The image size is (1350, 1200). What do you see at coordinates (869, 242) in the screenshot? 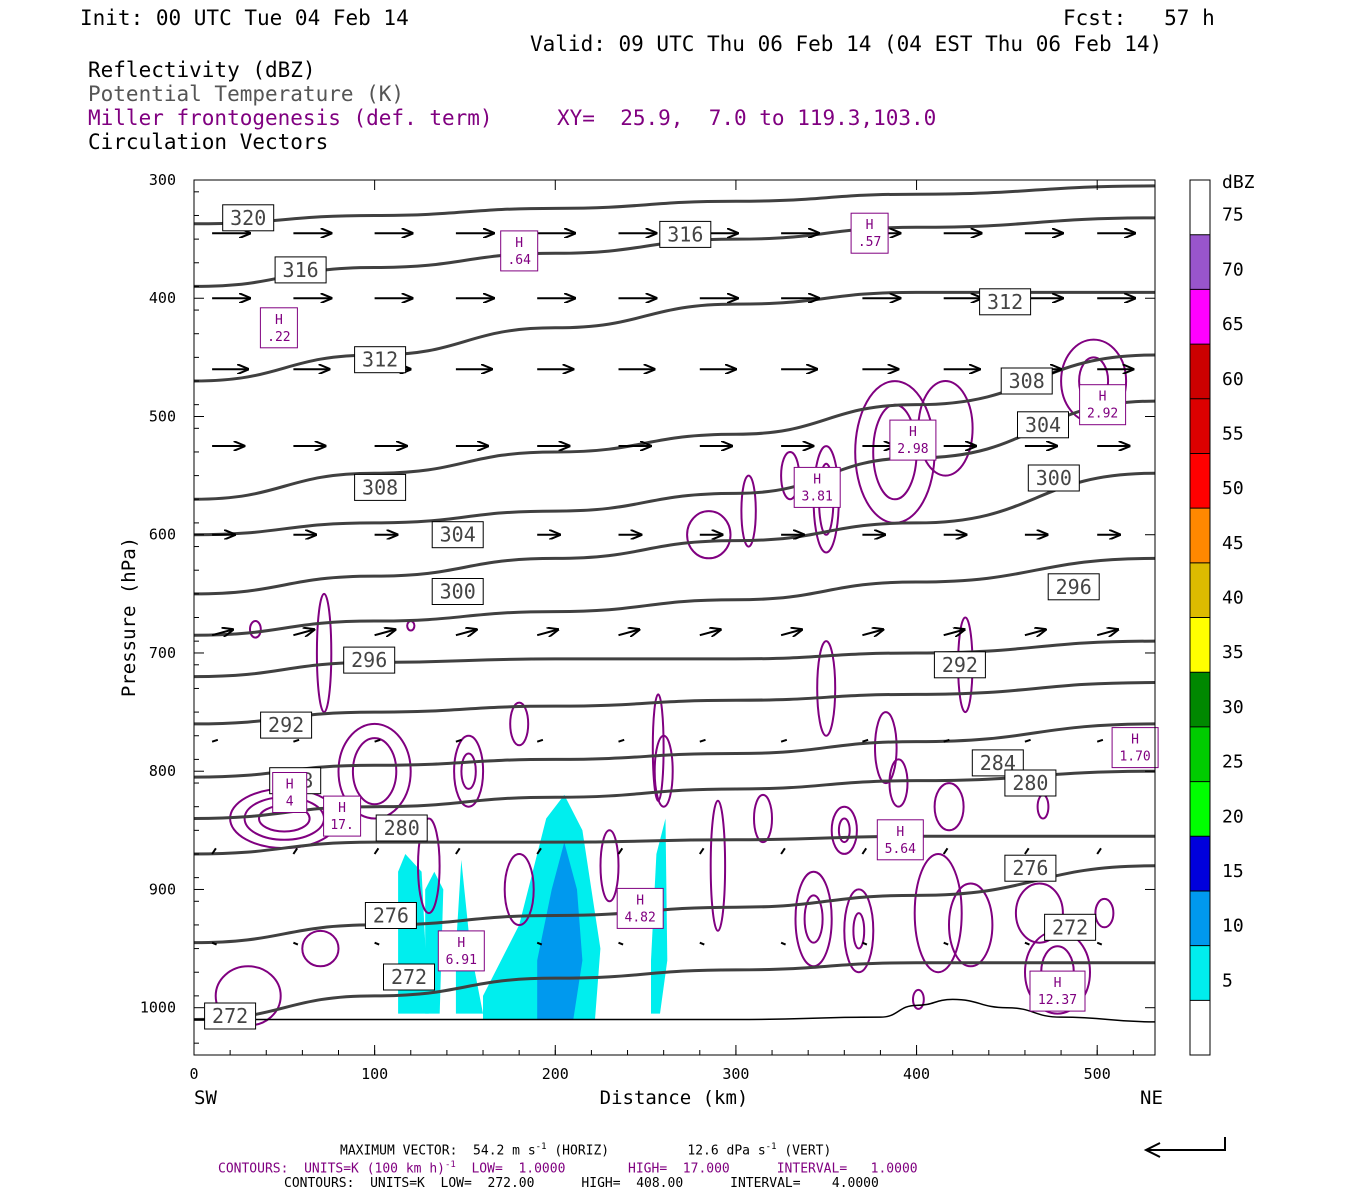
I see `frontogenesis-max-value: .57` at bounding box center [869, 242].